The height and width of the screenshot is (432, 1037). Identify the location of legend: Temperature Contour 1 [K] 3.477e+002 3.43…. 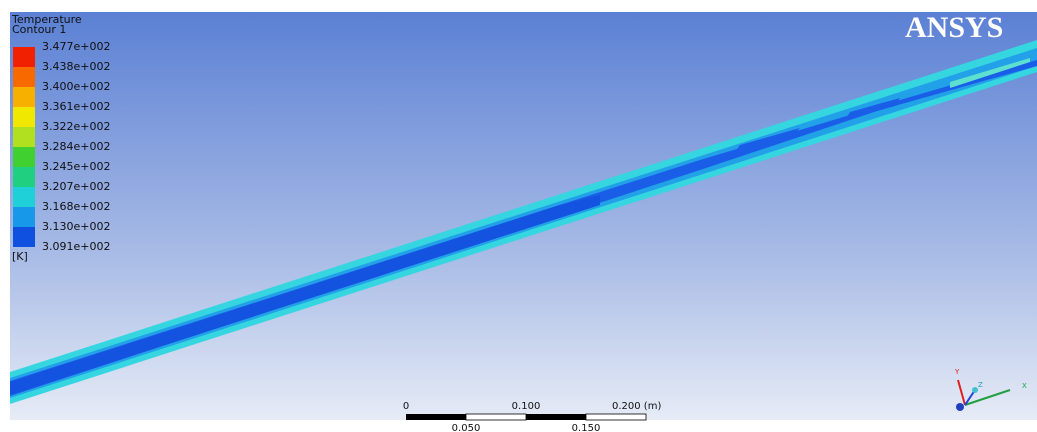
(60, 138).